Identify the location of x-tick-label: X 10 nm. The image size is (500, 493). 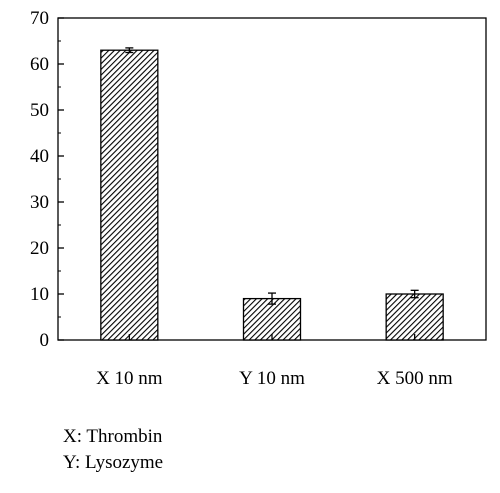
(129, 378).